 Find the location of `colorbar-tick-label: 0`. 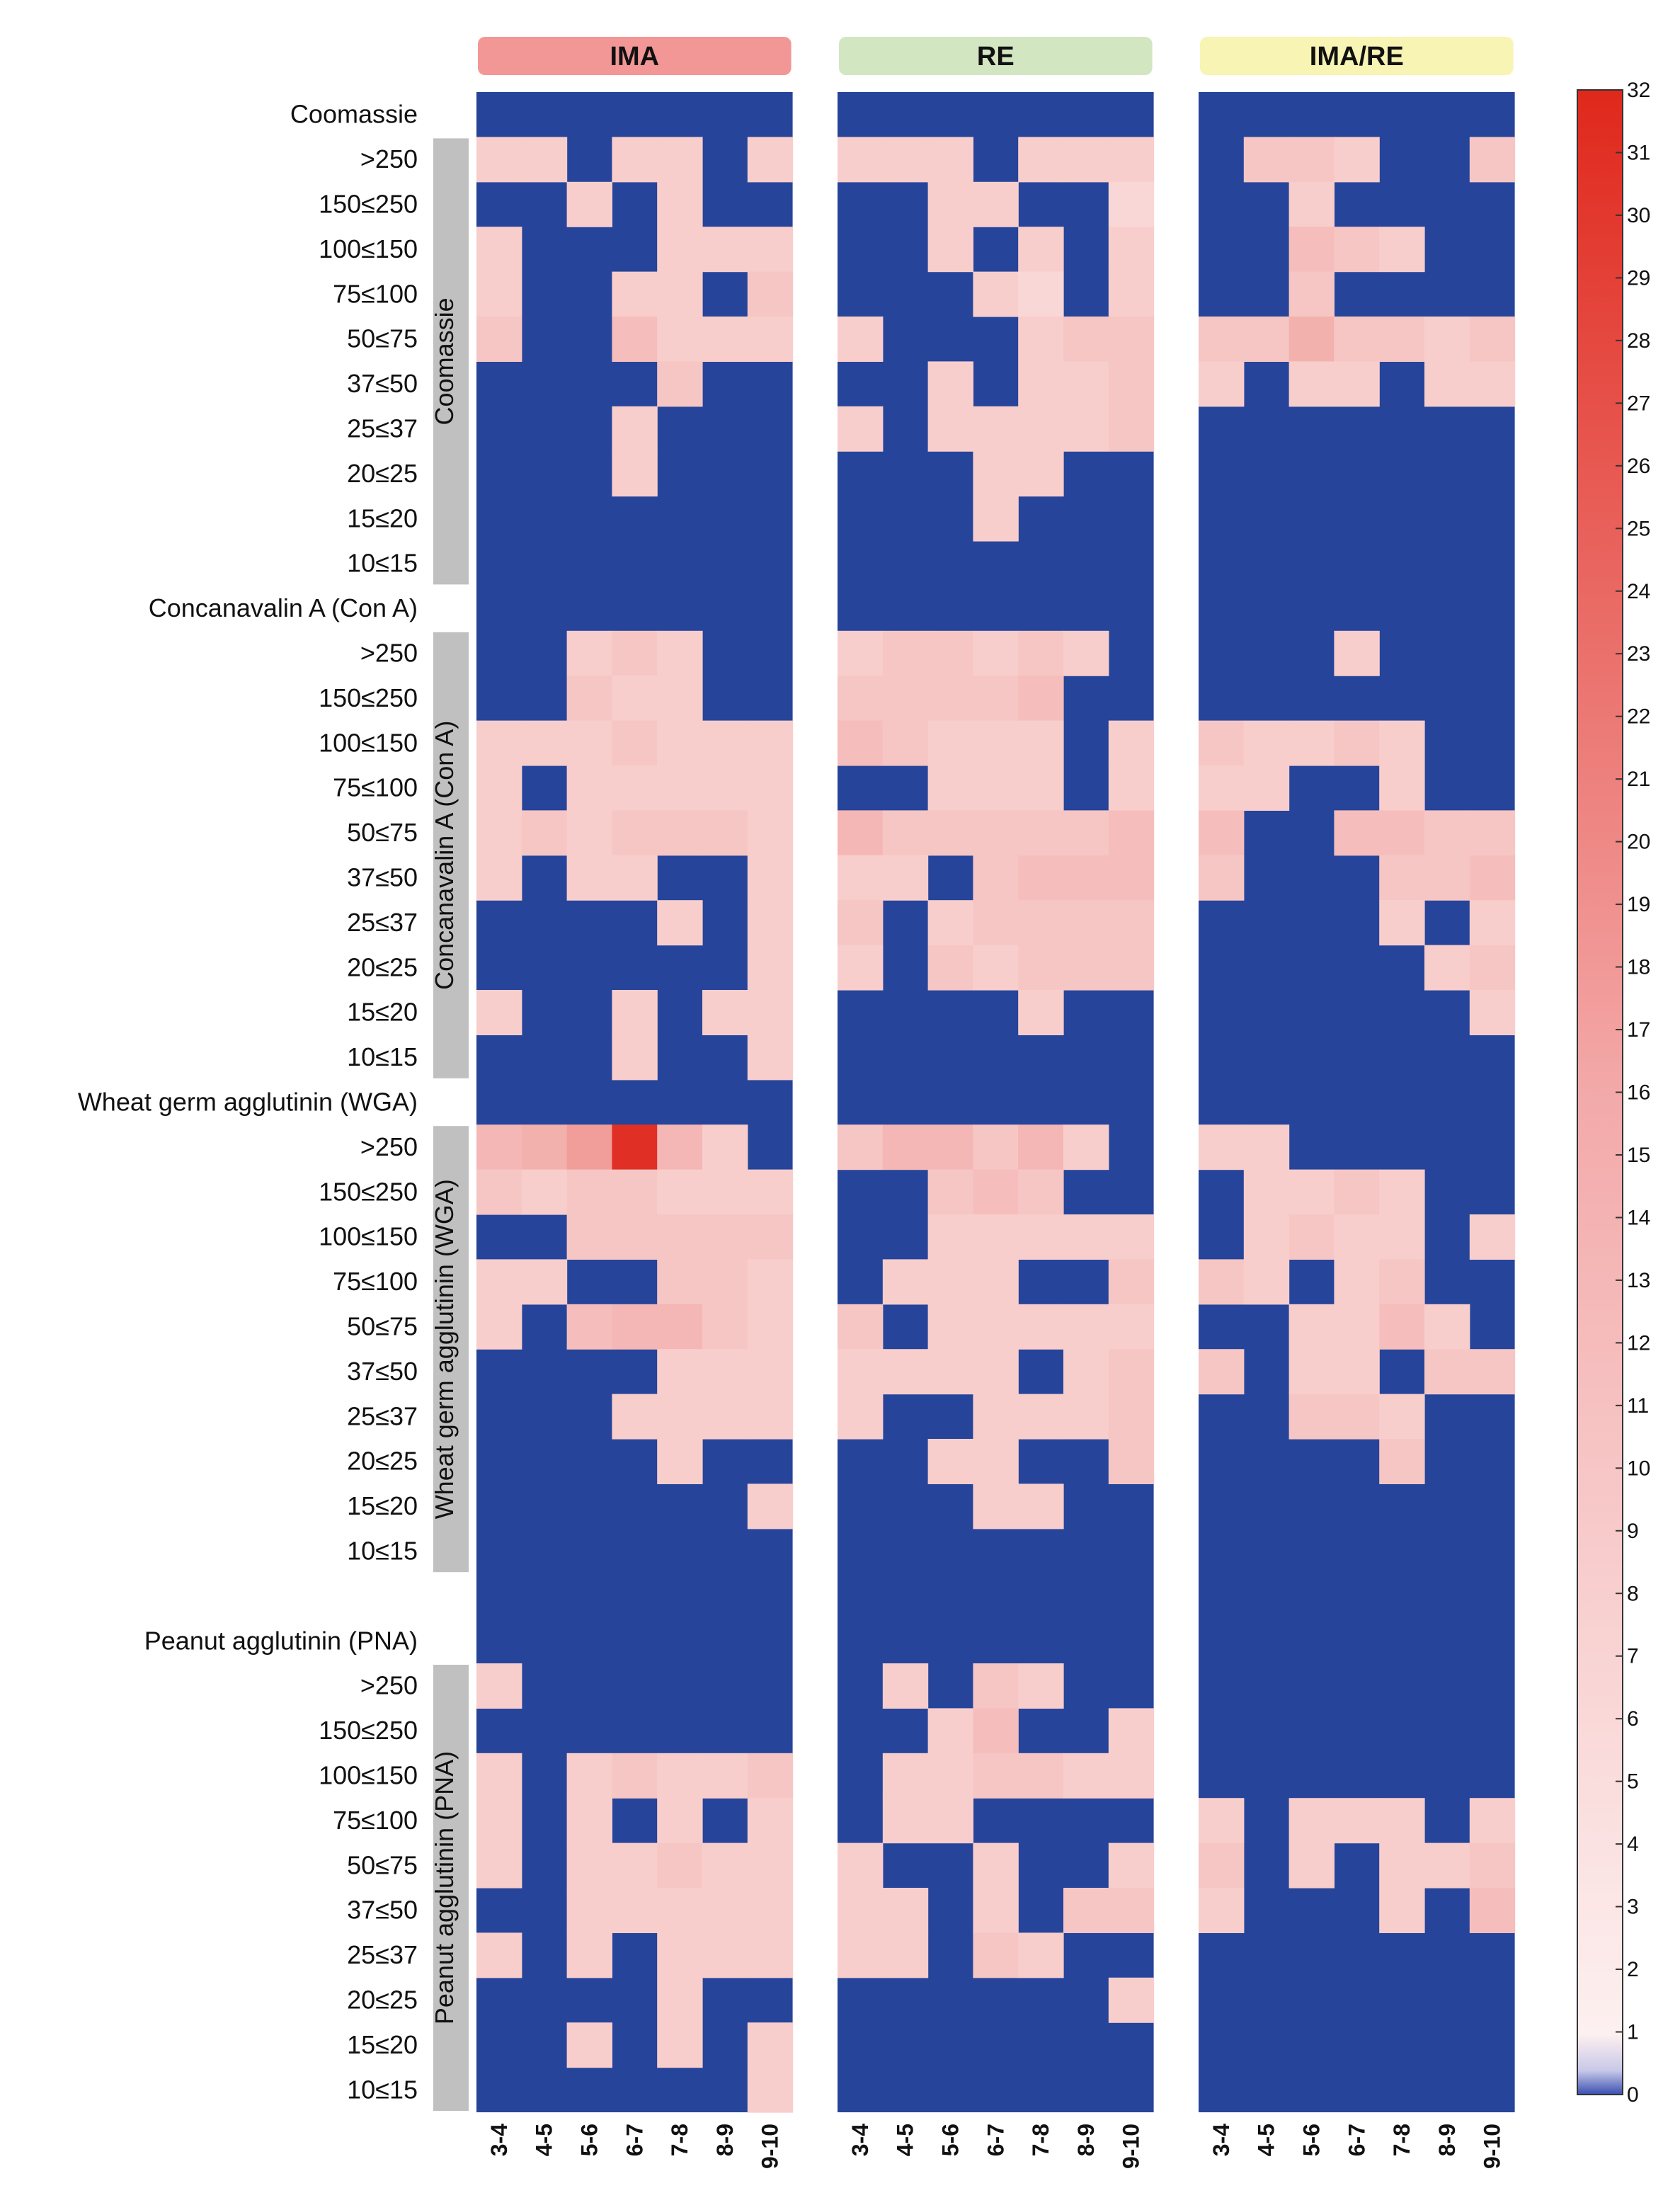

colorbar-tick-label: 0 is located at coordinates (1633, 2095).